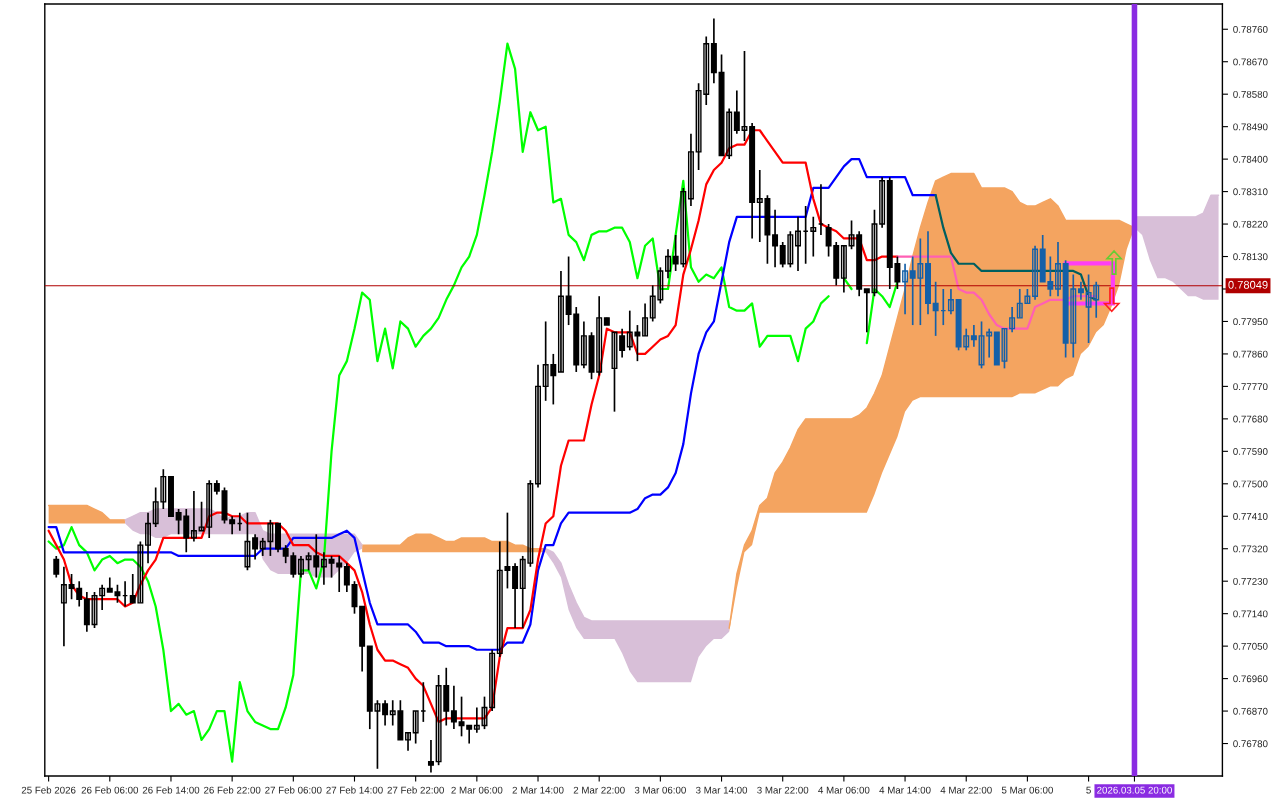 The height and width of the screenshot is (800, 1280). What do you see at coordinates (1250, 711) in the screenshot?
I see `y-tick-label: 0.76870` at bounding box center [1250, 711].